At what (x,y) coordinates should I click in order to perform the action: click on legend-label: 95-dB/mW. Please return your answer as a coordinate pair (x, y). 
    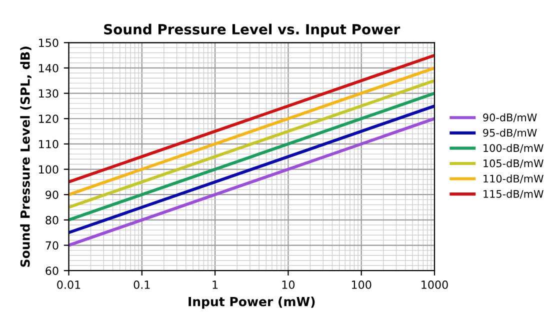
    Looking at the image, I should click on (510, 133).